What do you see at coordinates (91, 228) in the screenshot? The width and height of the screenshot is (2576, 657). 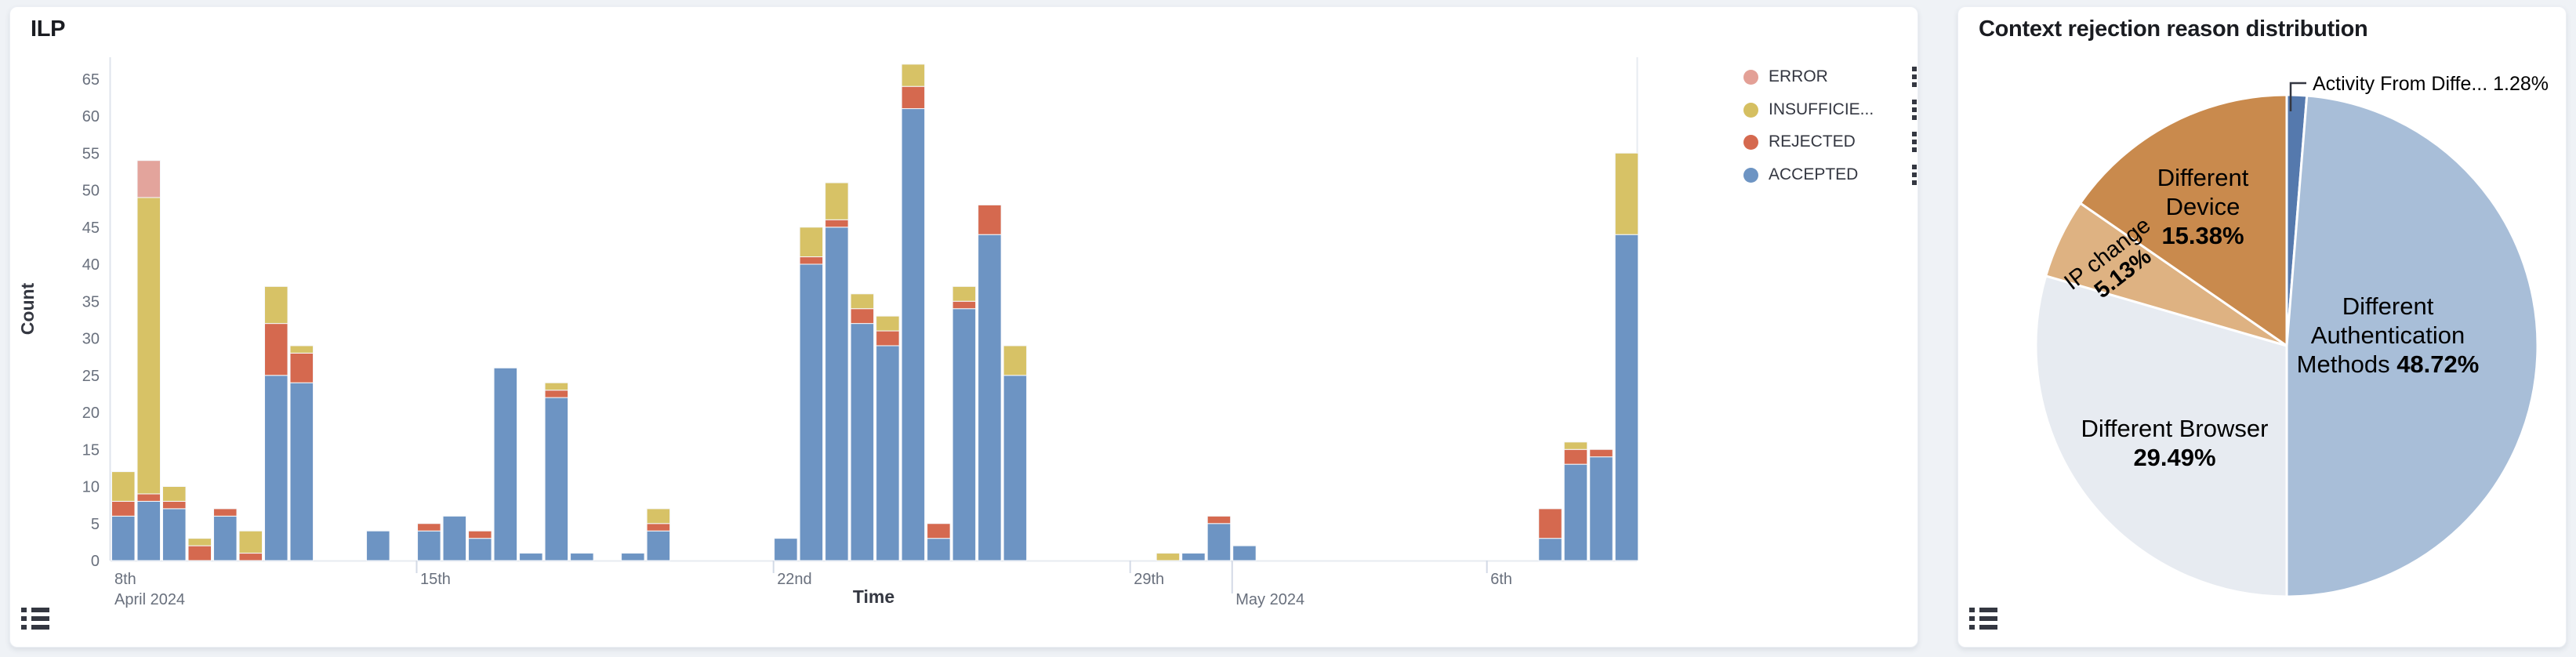 I see `y-tick-label: 45` at bounding box center [91, 228].